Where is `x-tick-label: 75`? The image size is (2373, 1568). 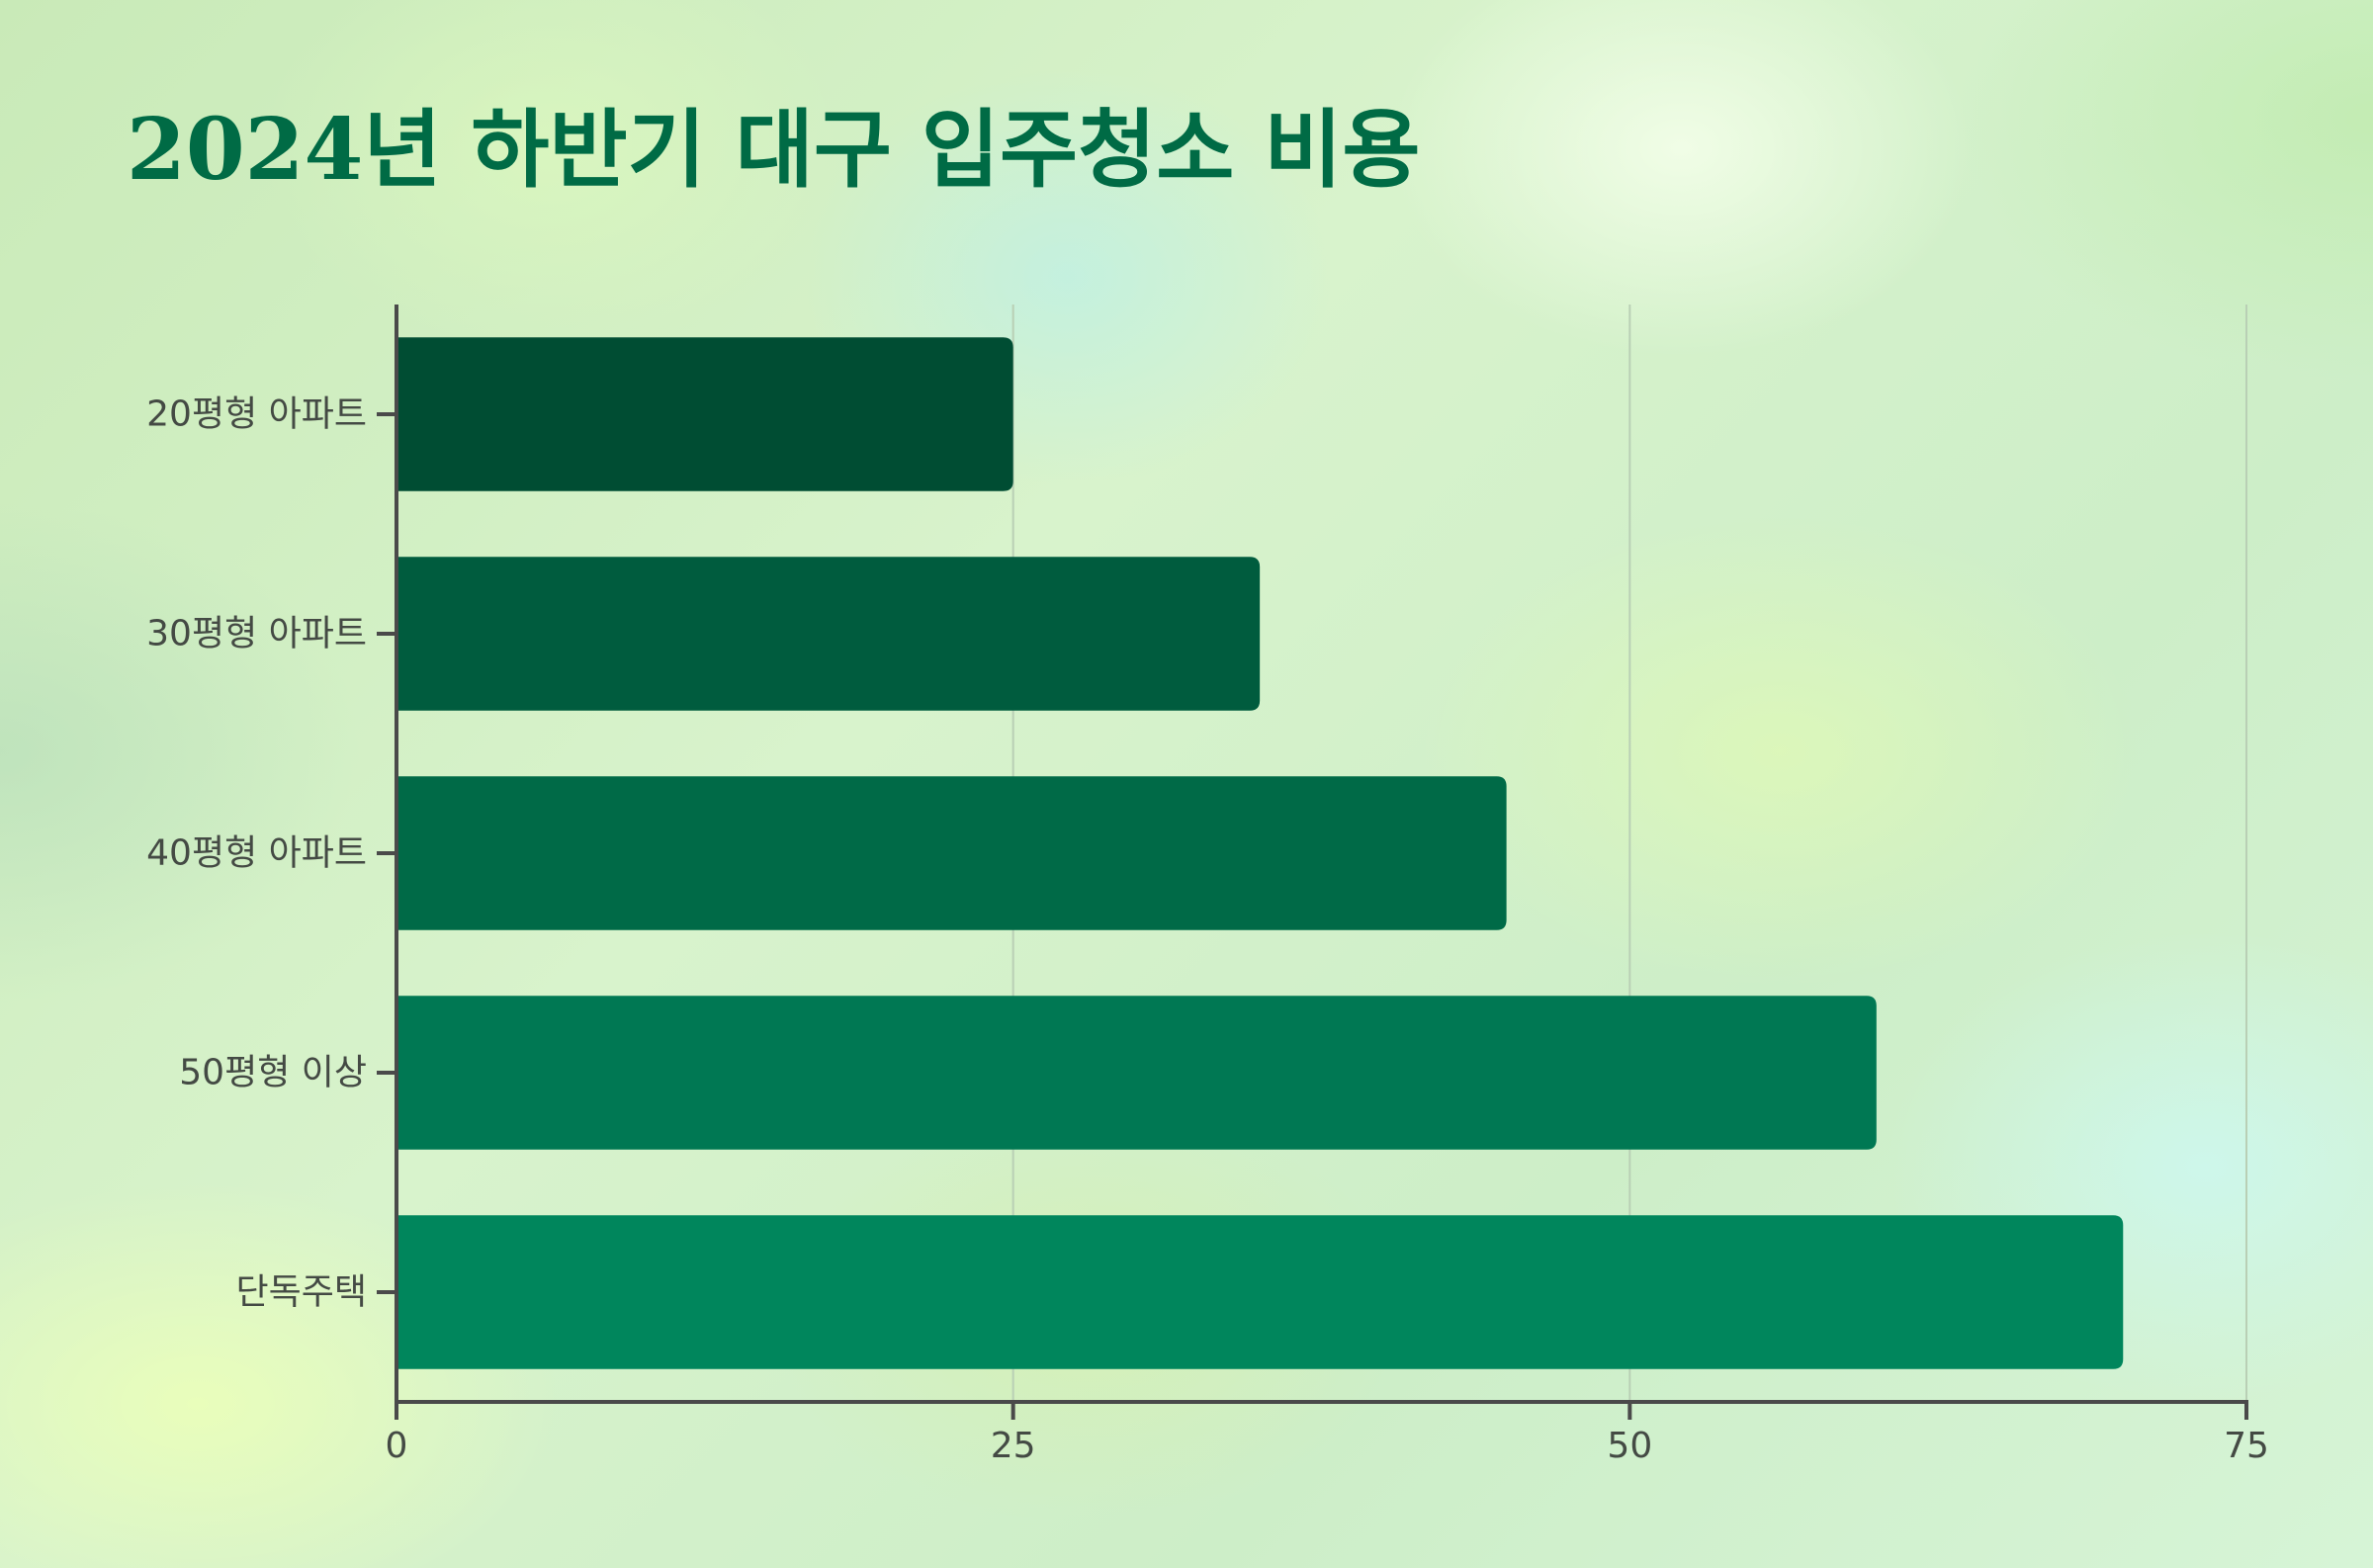
x-tick-label: 75 is located at coordinates (2246, 1446).